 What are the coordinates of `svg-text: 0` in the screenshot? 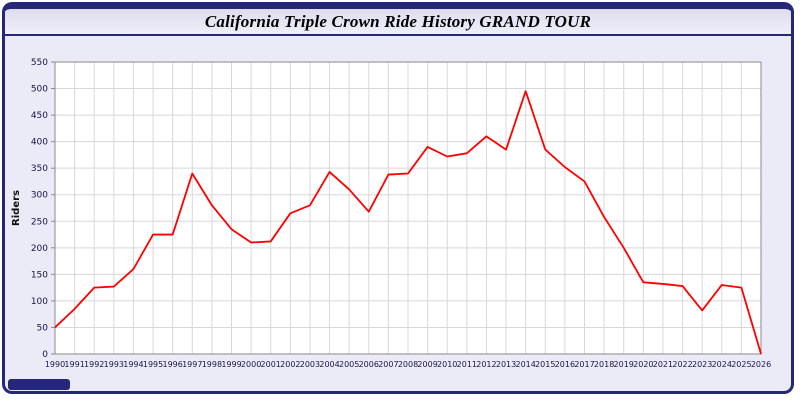 It's located at (45, 355).